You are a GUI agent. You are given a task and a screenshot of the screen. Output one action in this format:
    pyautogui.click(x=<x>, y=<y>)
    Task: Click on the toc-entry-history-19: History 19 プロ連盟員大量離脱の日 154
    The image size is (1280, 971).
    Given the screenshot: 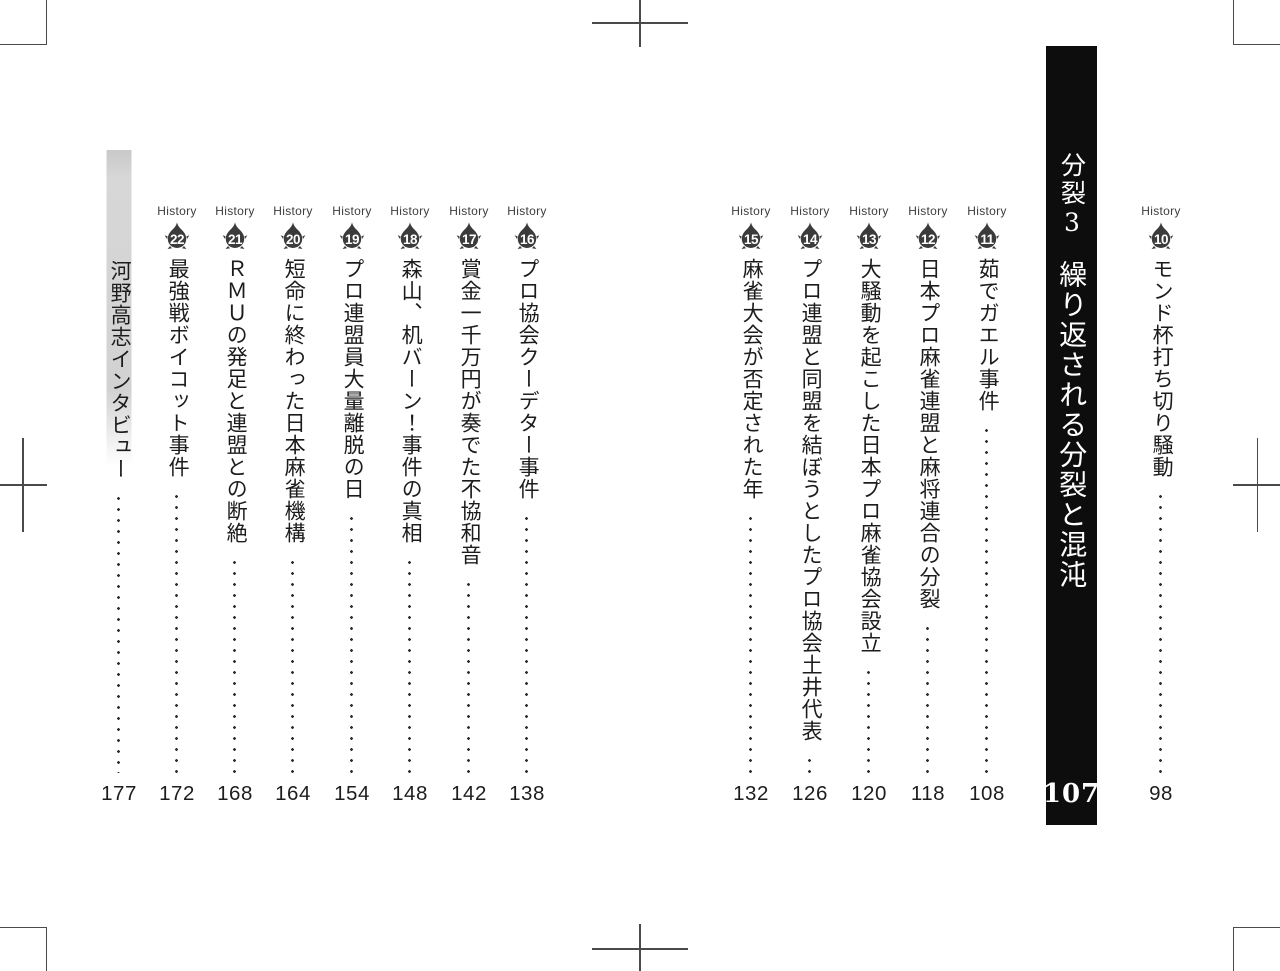 What is the action you would take?
    pyautogui.click(x=352, y=505)
    